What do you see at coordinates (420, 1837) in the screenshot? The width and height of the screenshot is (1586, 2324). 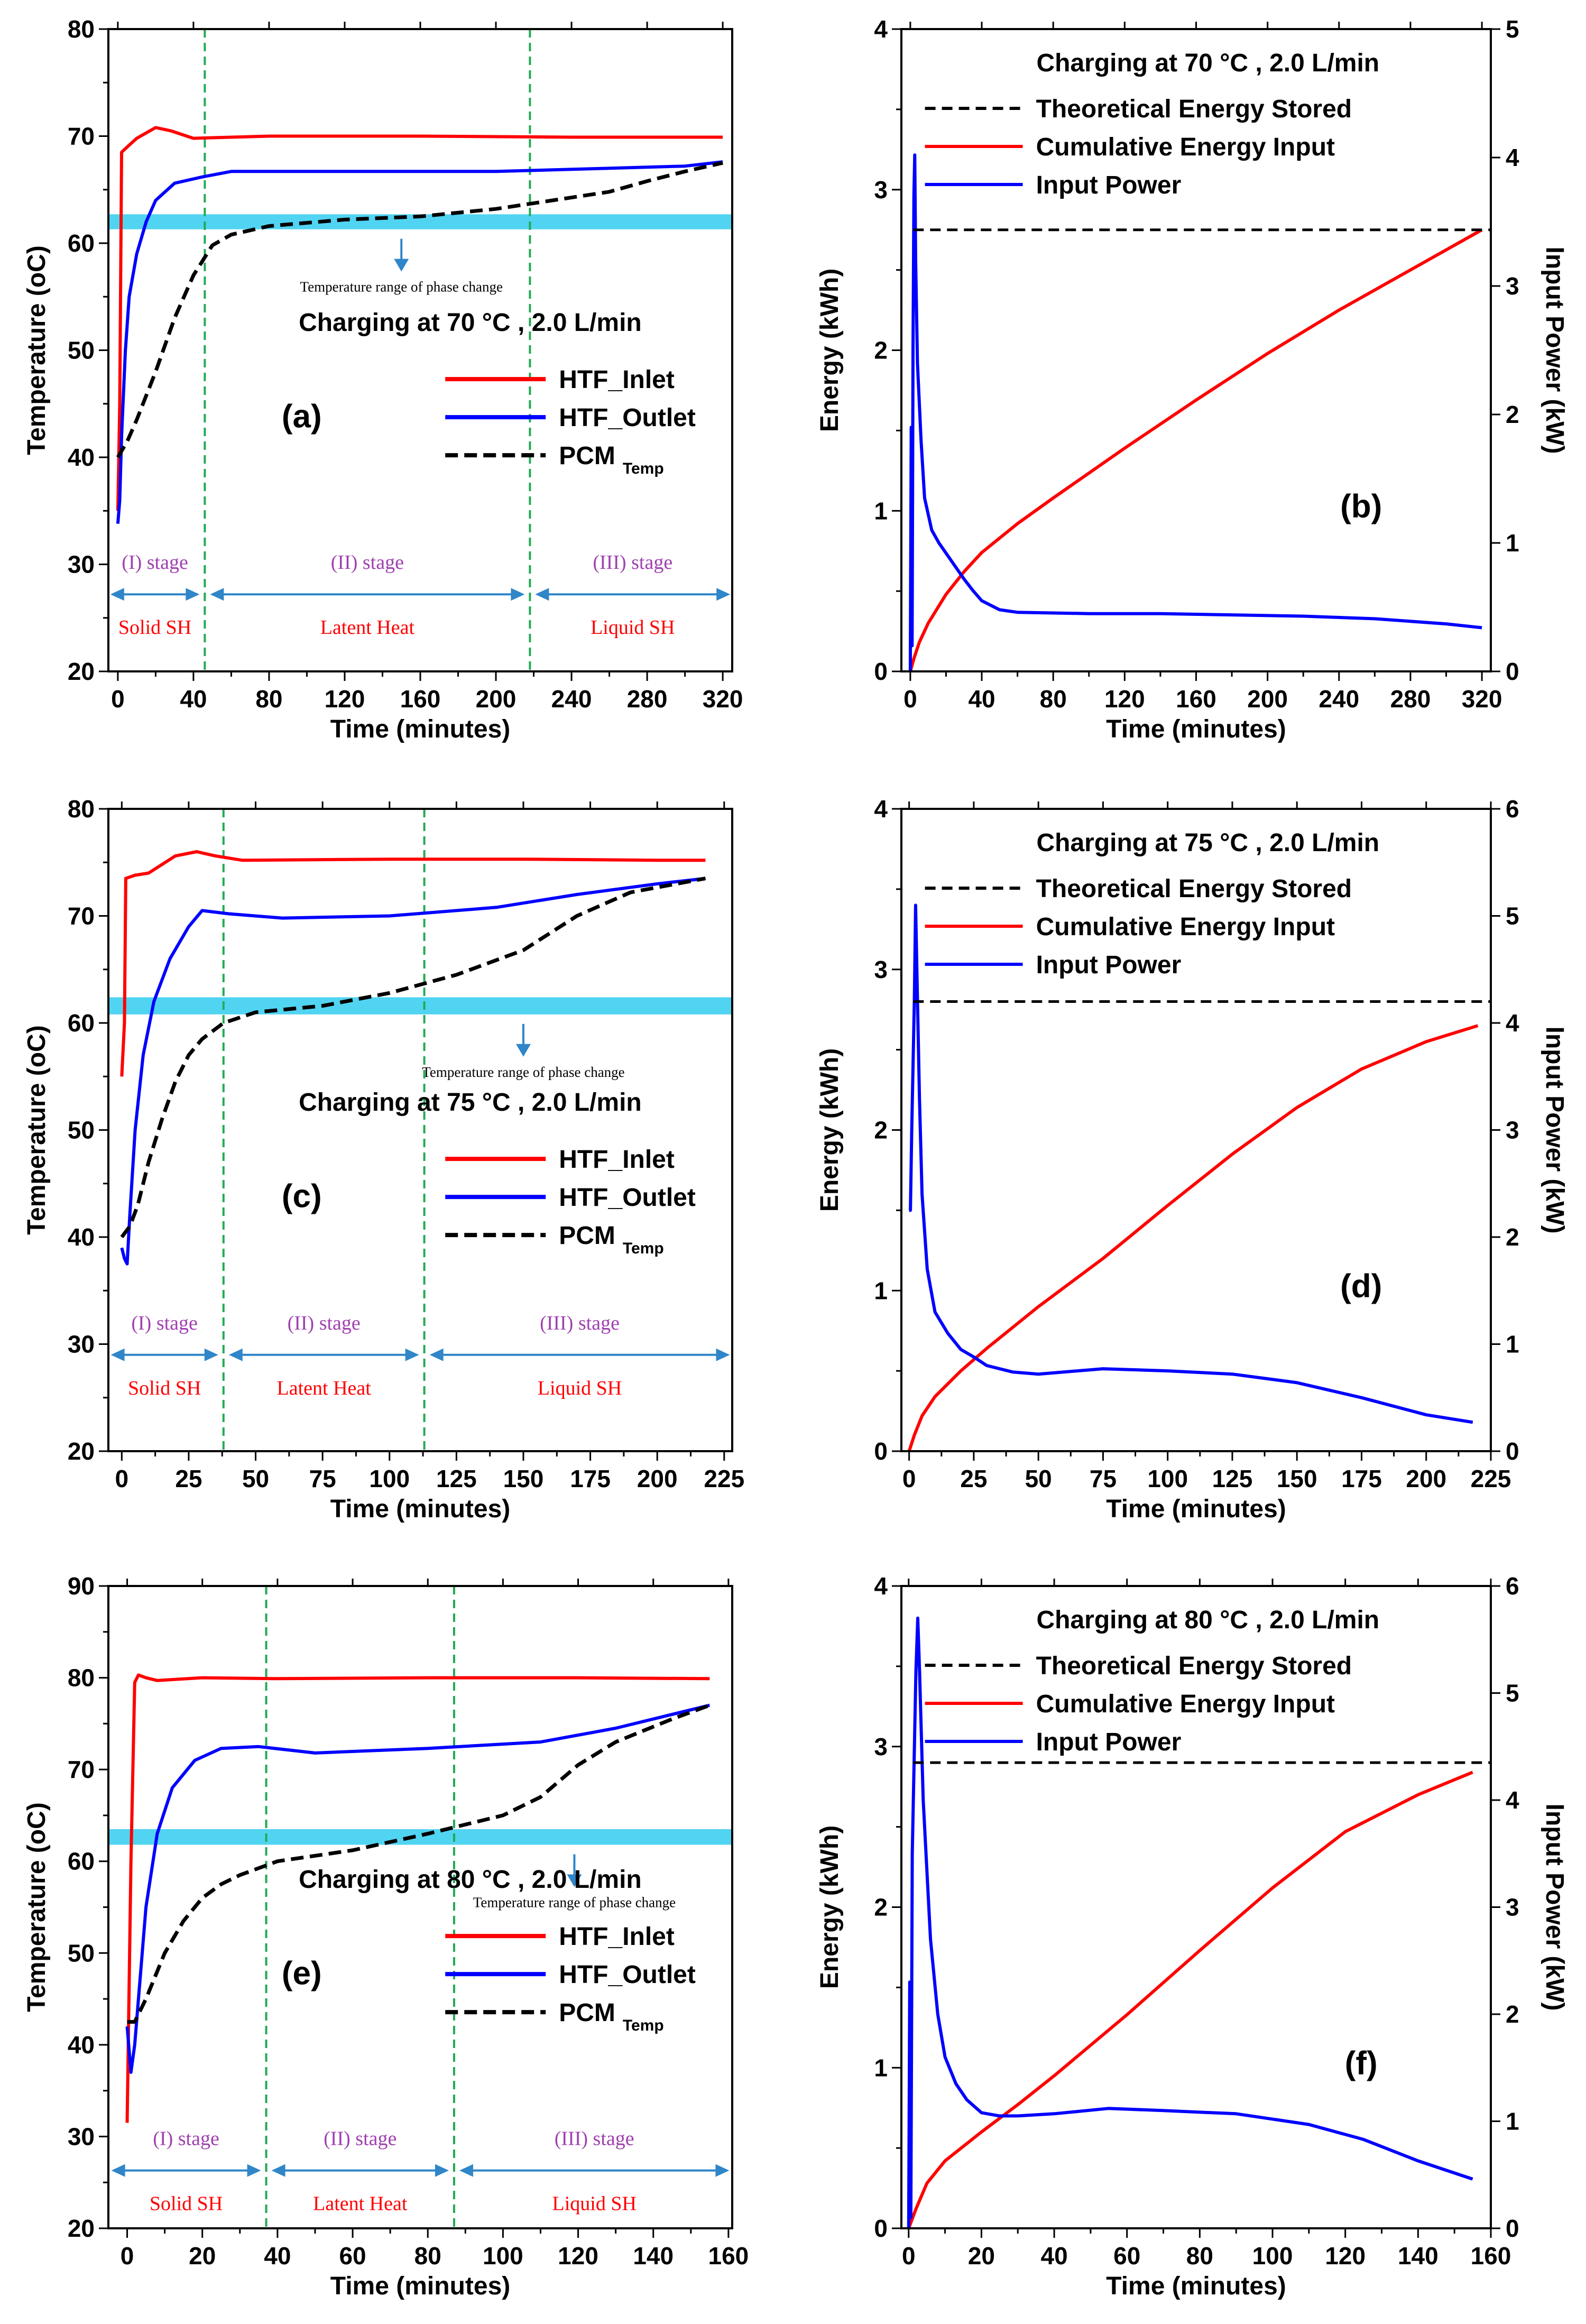 I see `phase-change-band` at bounding box center [420, 1837].